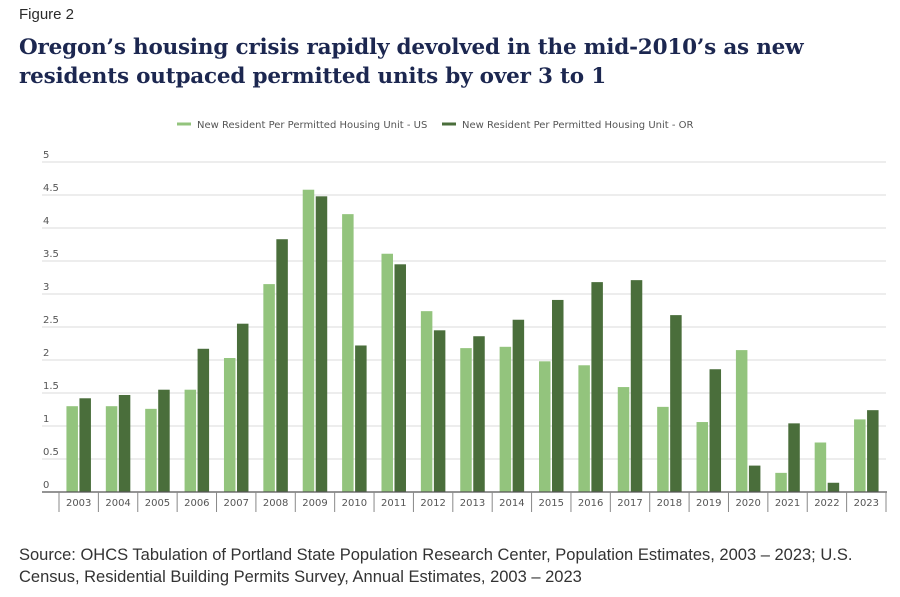 This screenshot has width=900, height=597. Describe the element at coordinates (46, 485) in the screenshot. I see `y-tick-label: 0` at that location.